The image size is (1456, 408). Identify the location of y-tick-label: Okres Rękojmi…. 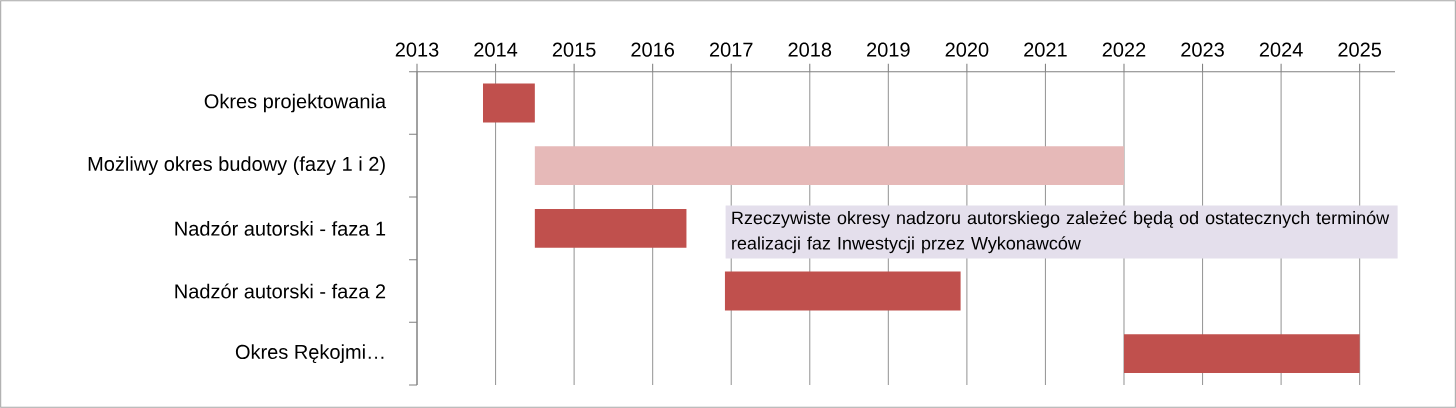
(309, 353).